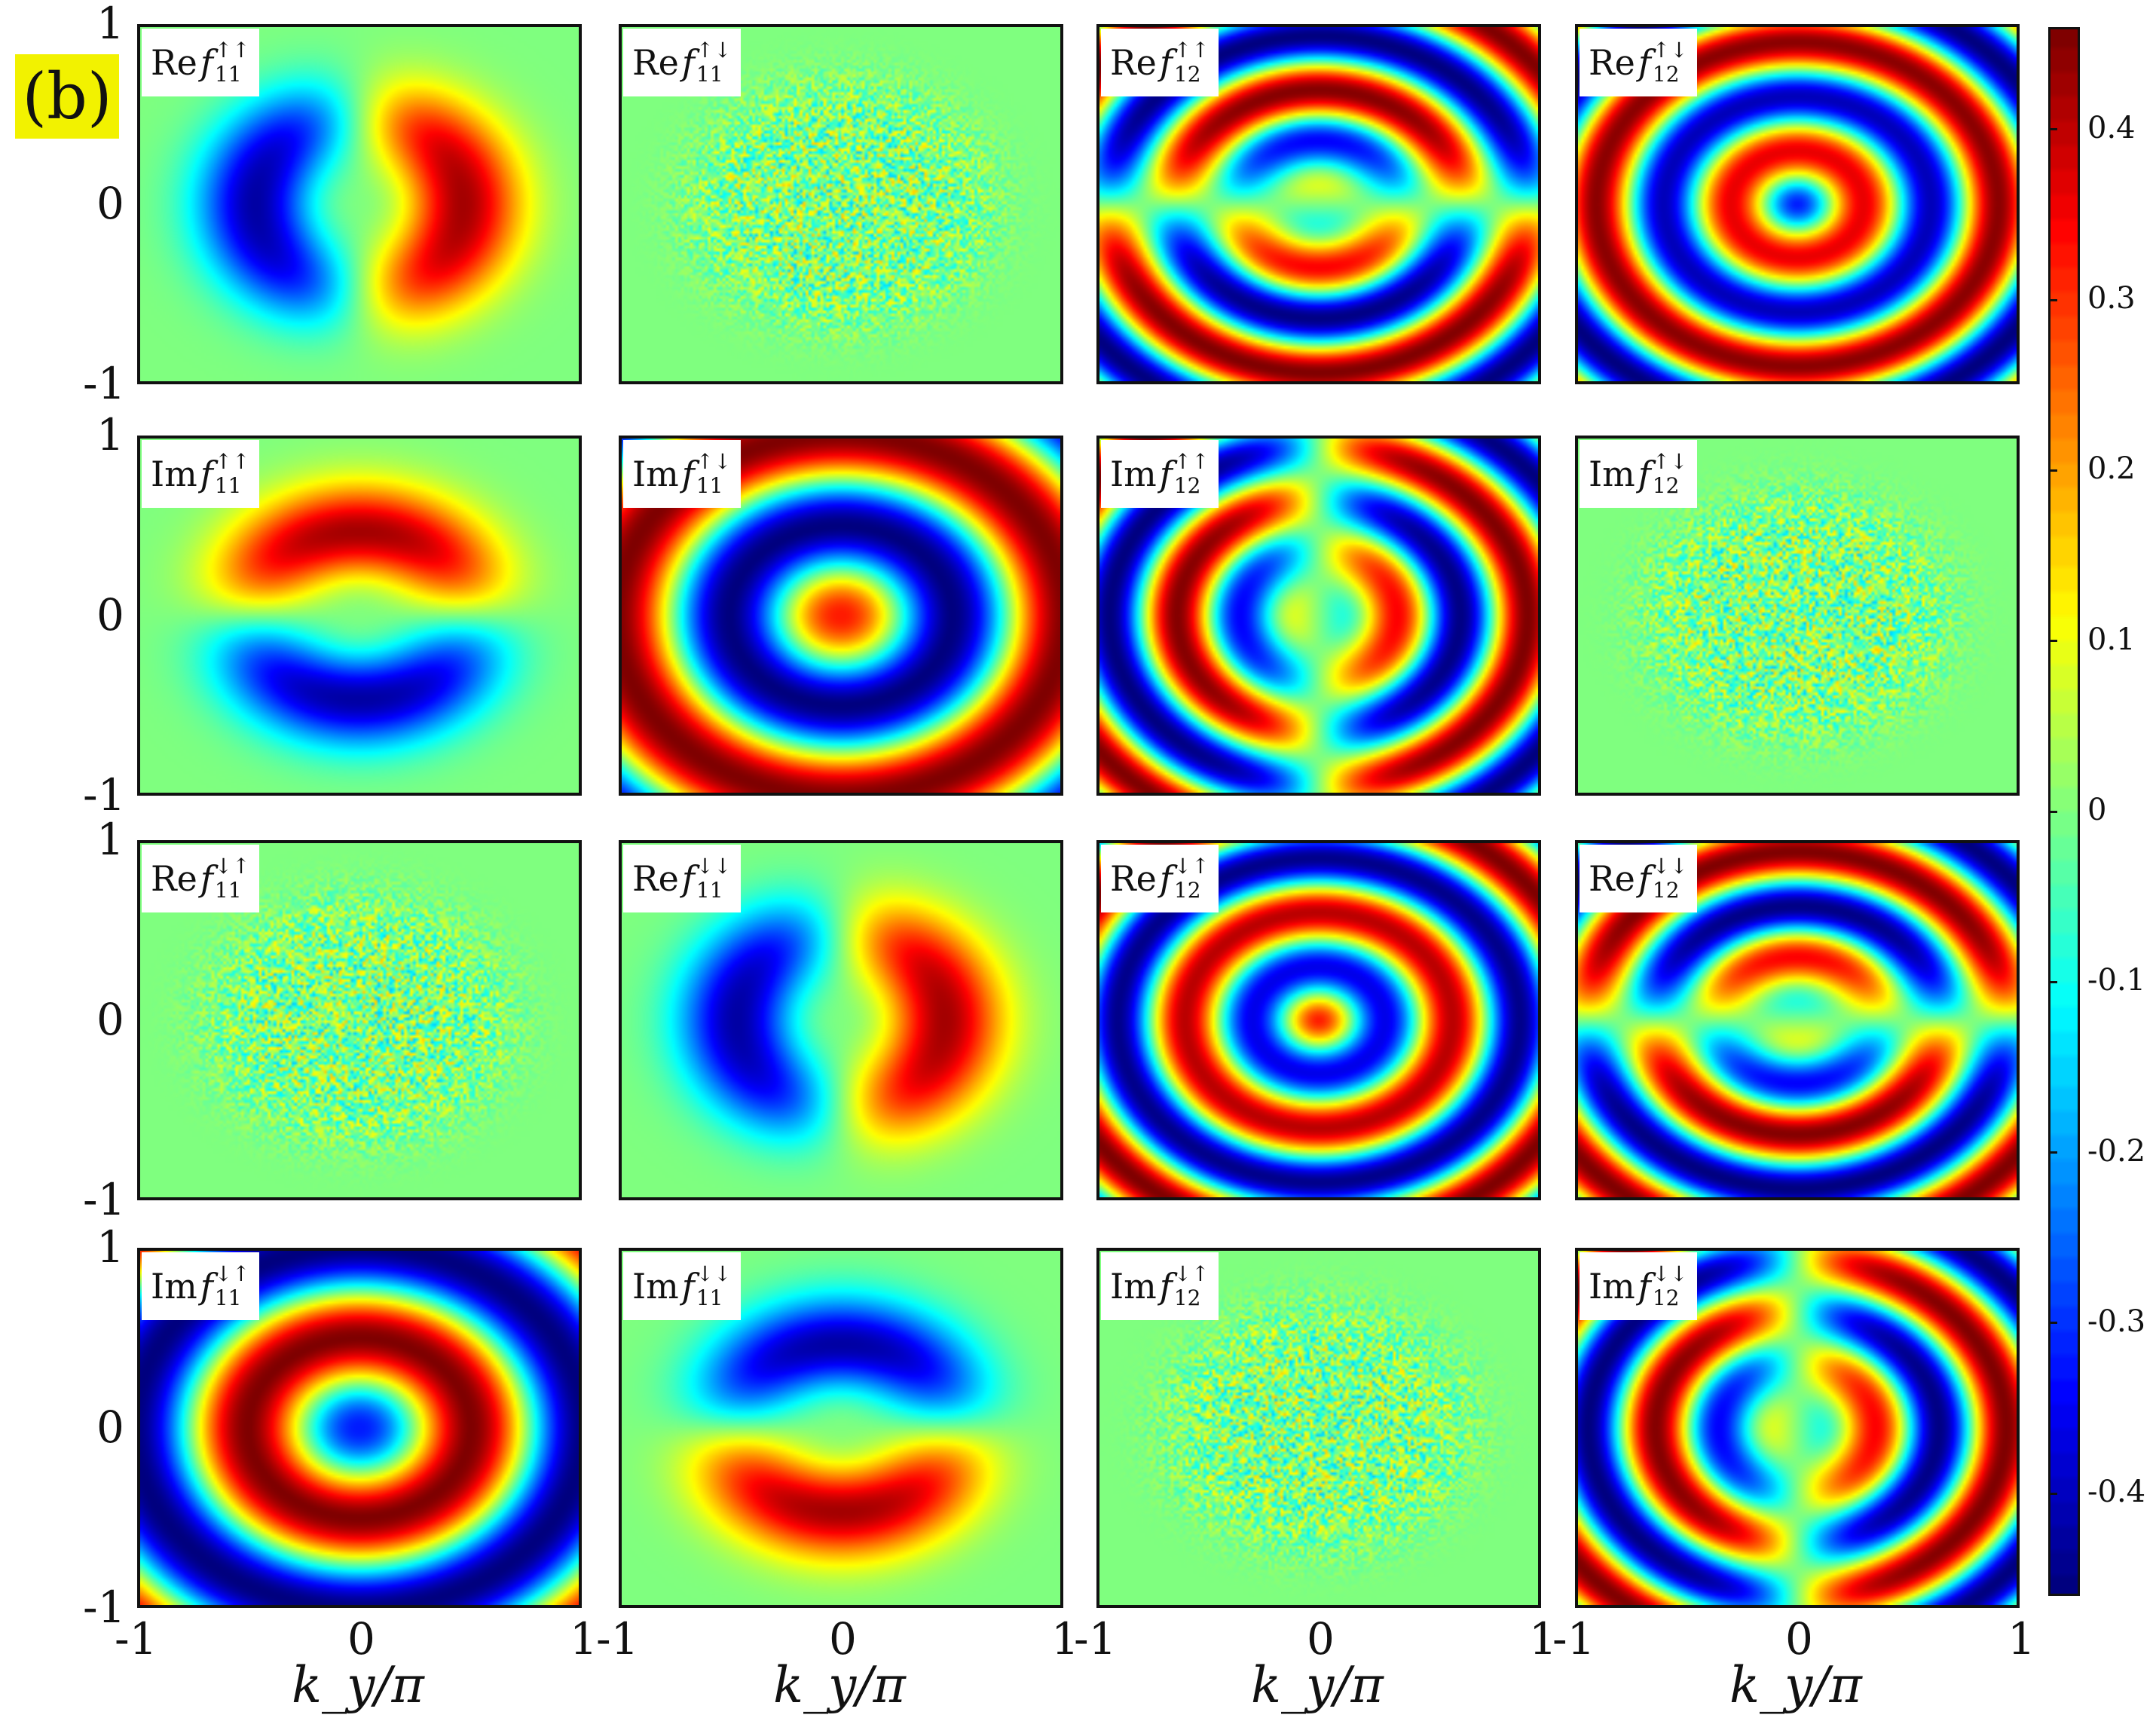  What do you see at coordinates (1638, 474) in the screenshot?
I see `panel-label: Im f ↑↓ 12` at bounding box center [1638, 474].